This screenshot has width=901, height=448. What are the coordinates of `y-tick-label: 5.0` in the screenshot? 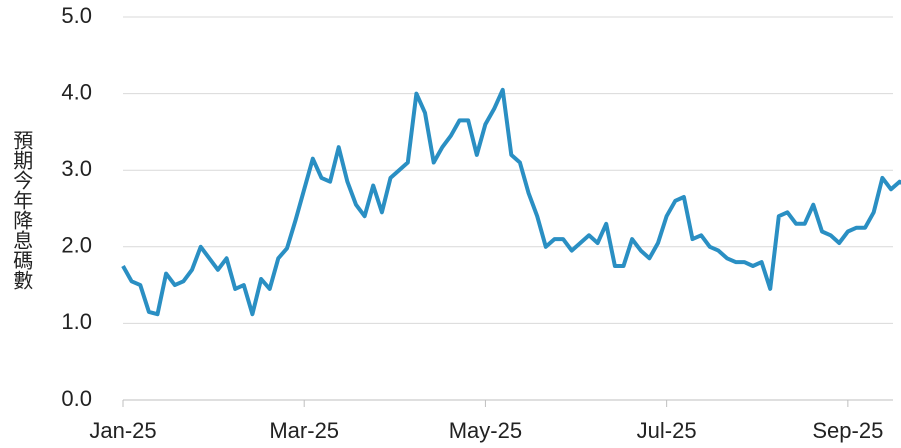 It's located at (76, 15).